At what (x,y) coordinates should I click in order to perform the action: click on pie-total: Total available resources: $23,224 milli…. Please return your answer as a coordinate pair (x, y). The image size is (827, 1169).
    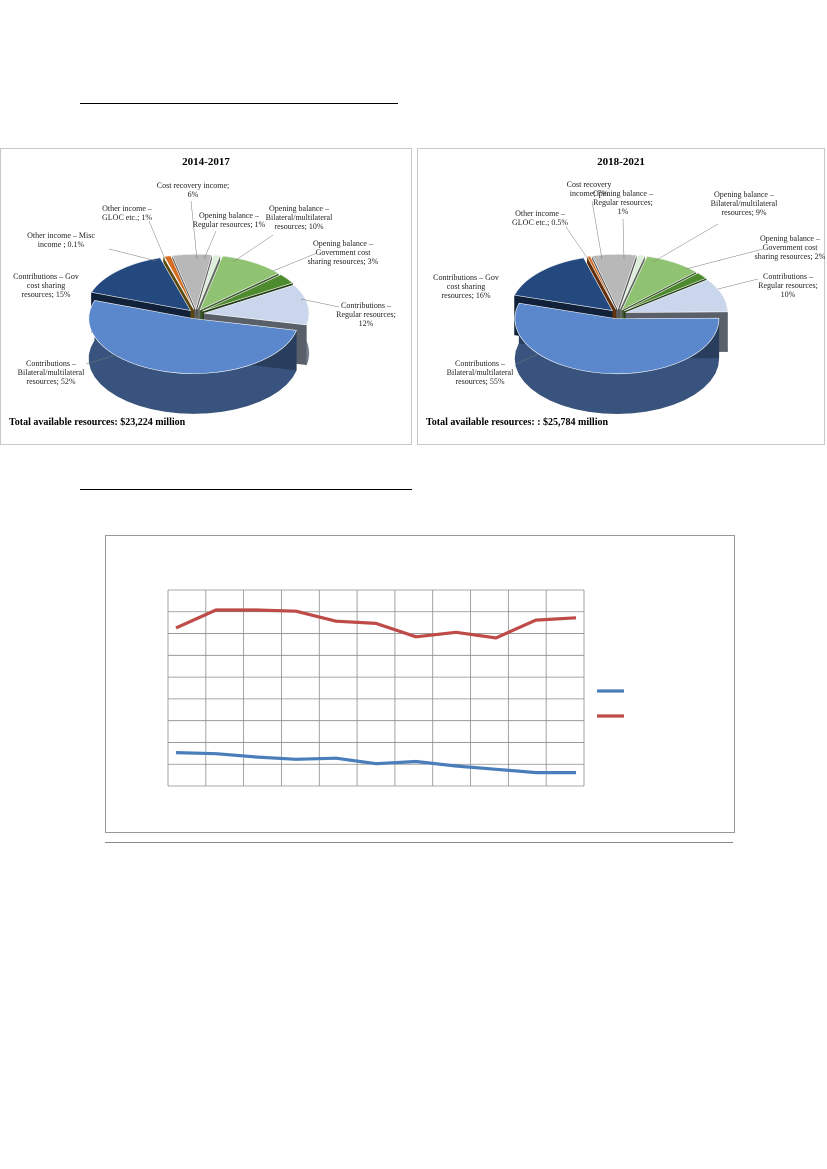
    Looking at the image, I should click on (97, 422).